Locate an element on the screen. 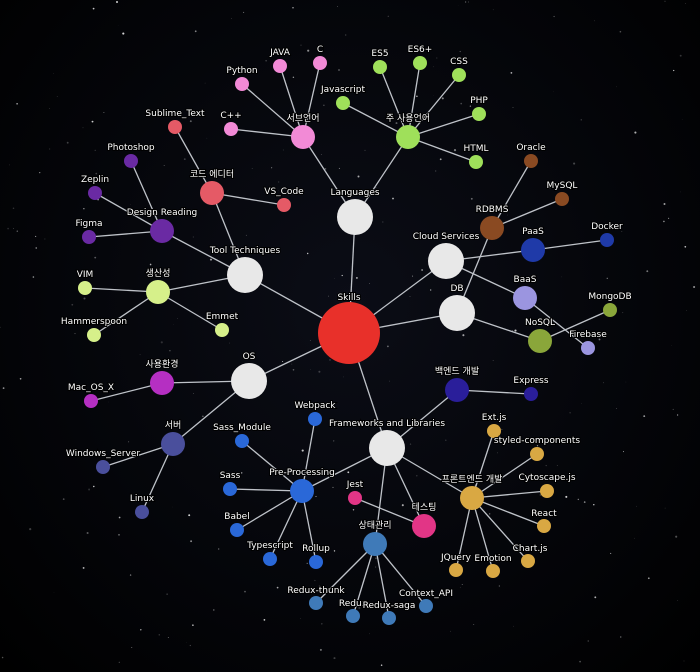 The image size is (700, 672). node-label-tool-tech: Tool Techniques is located at coordinates (245, 251).